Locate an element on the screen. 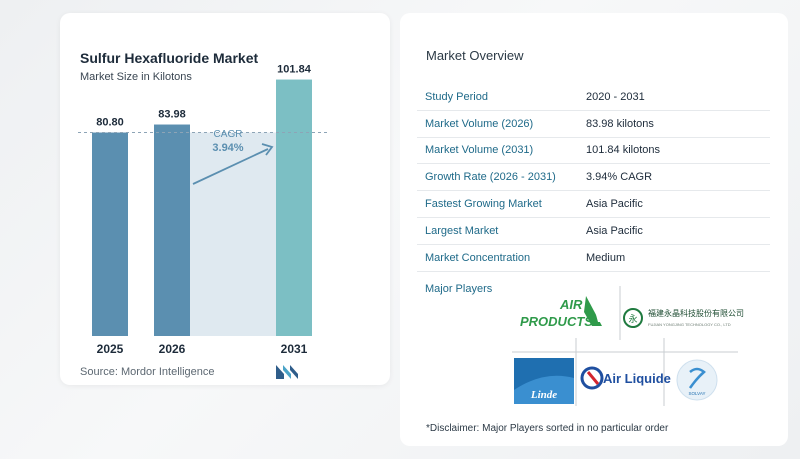 Image resolution: width=800 pixels, height=459 pixels. overview-value: 2020 - 2031 is located at coordinates (615, 96).